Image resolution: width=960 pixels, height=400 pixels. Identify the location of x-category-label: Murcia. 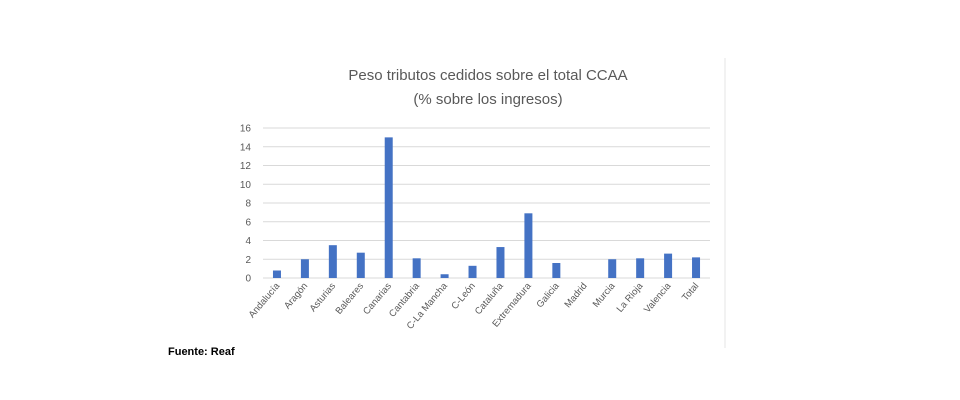
(604, 294).